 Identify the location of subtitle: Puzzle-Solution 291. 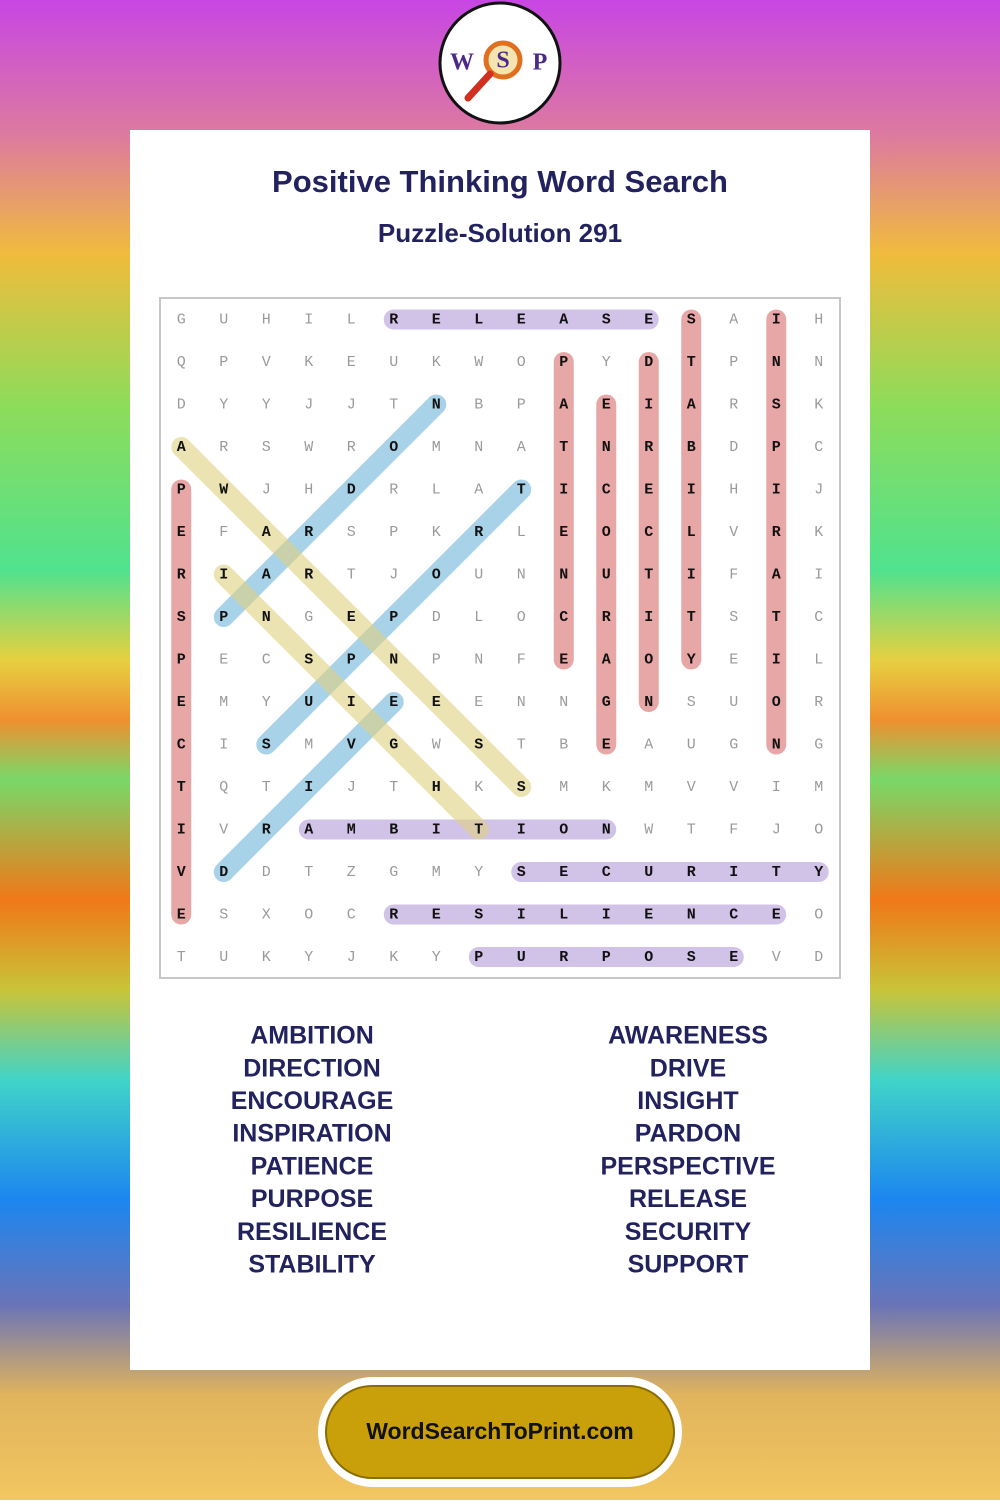
(500, 233).